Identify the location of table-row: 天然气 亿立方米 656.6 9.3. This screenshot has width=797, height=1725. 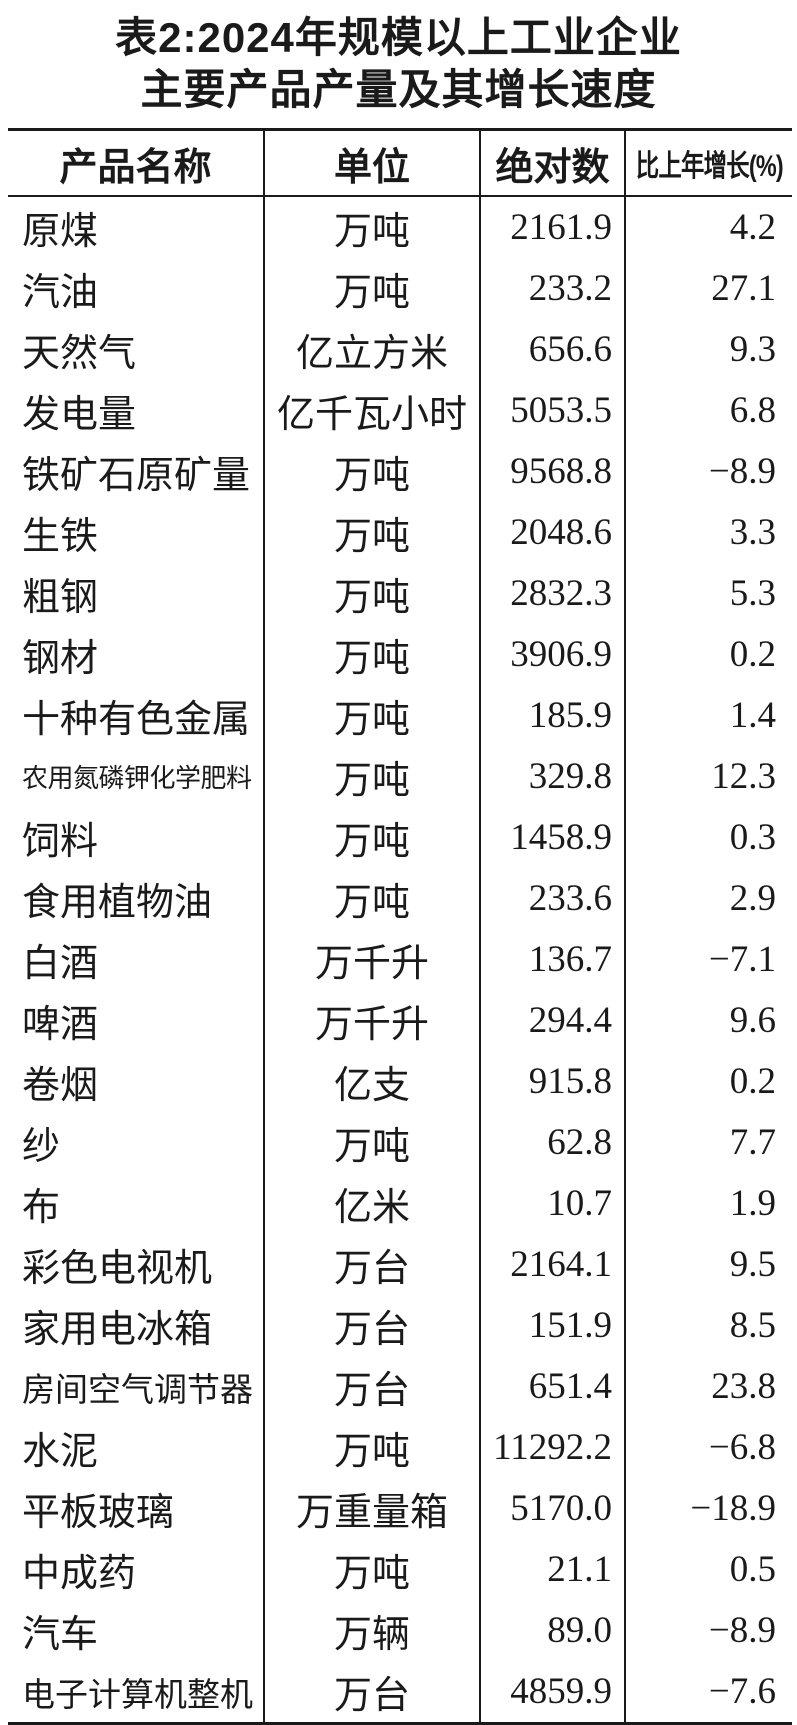
(400, 349).